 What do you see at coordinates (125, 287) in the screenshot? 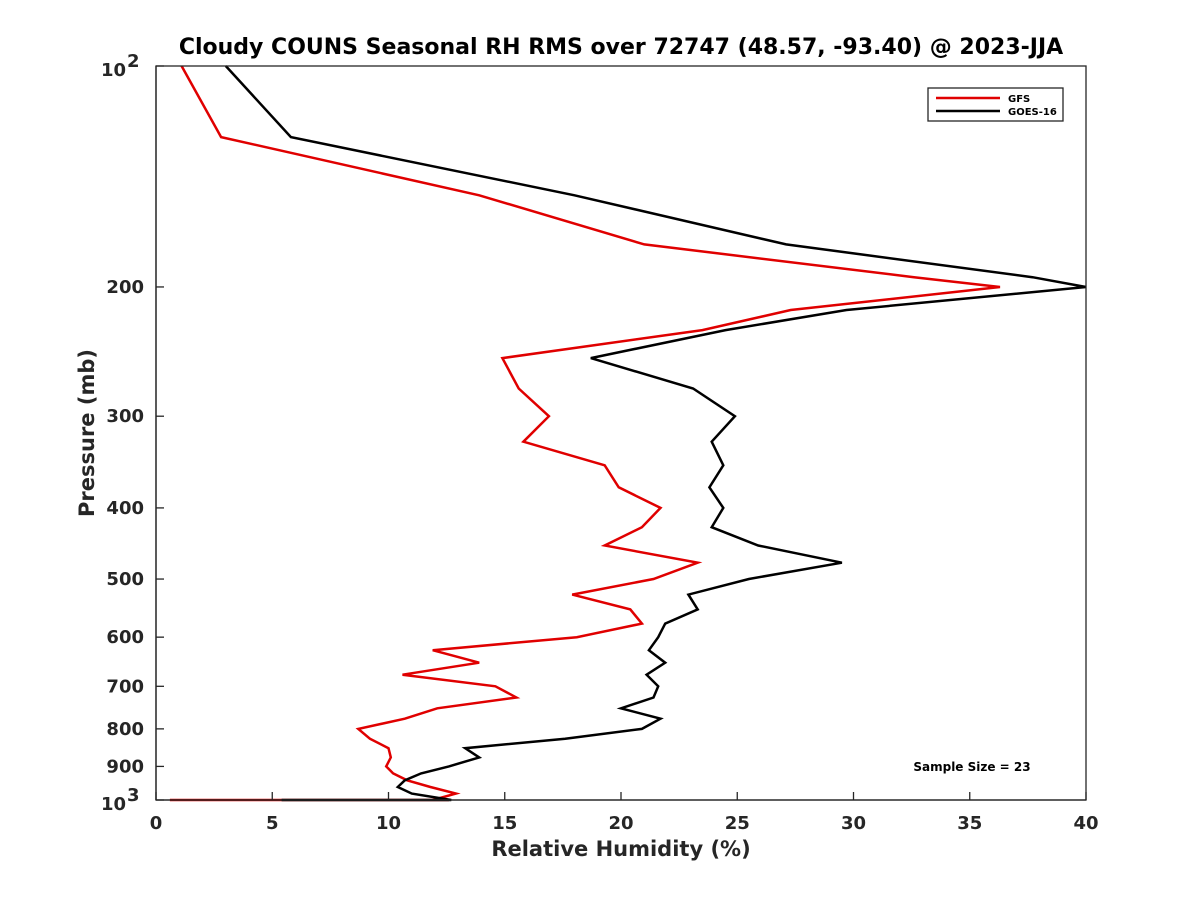
I see `y-tick-label: 200` at bounding box center [125, 287].